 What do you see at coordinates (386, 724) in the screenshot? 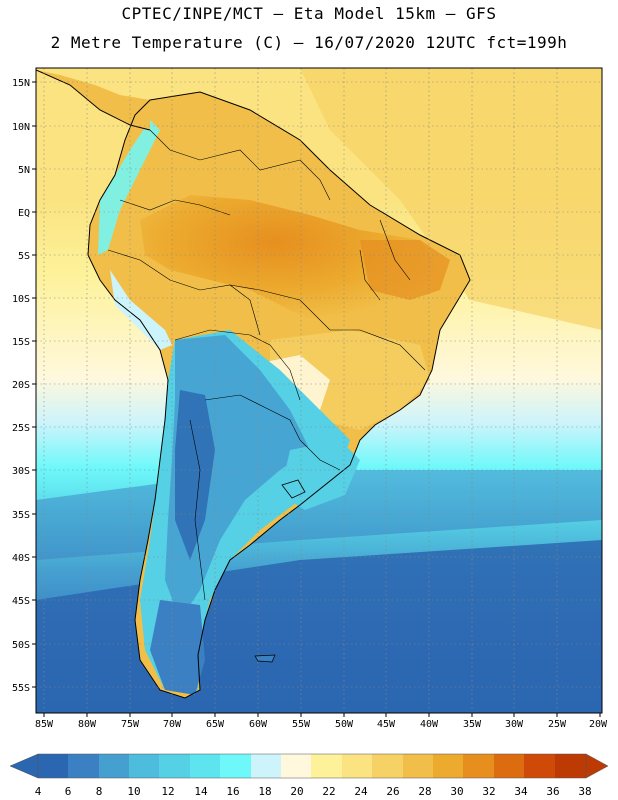
I see `lon-label-45w: 45W` at bounding box center [386, 724].